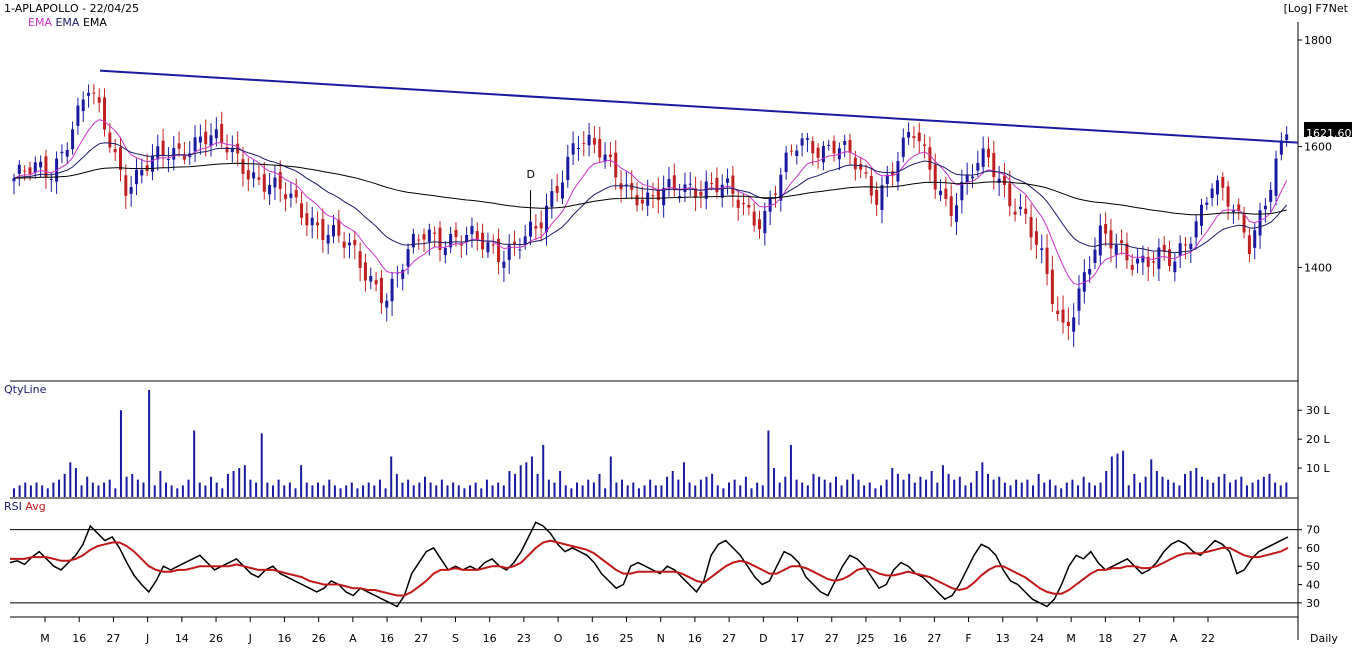 The image size is (1352, 648). What do you see at coordinates (1140, 638) in the screenshot?
I see `x-tick-label: 27` at bounding box center [1140, 638].